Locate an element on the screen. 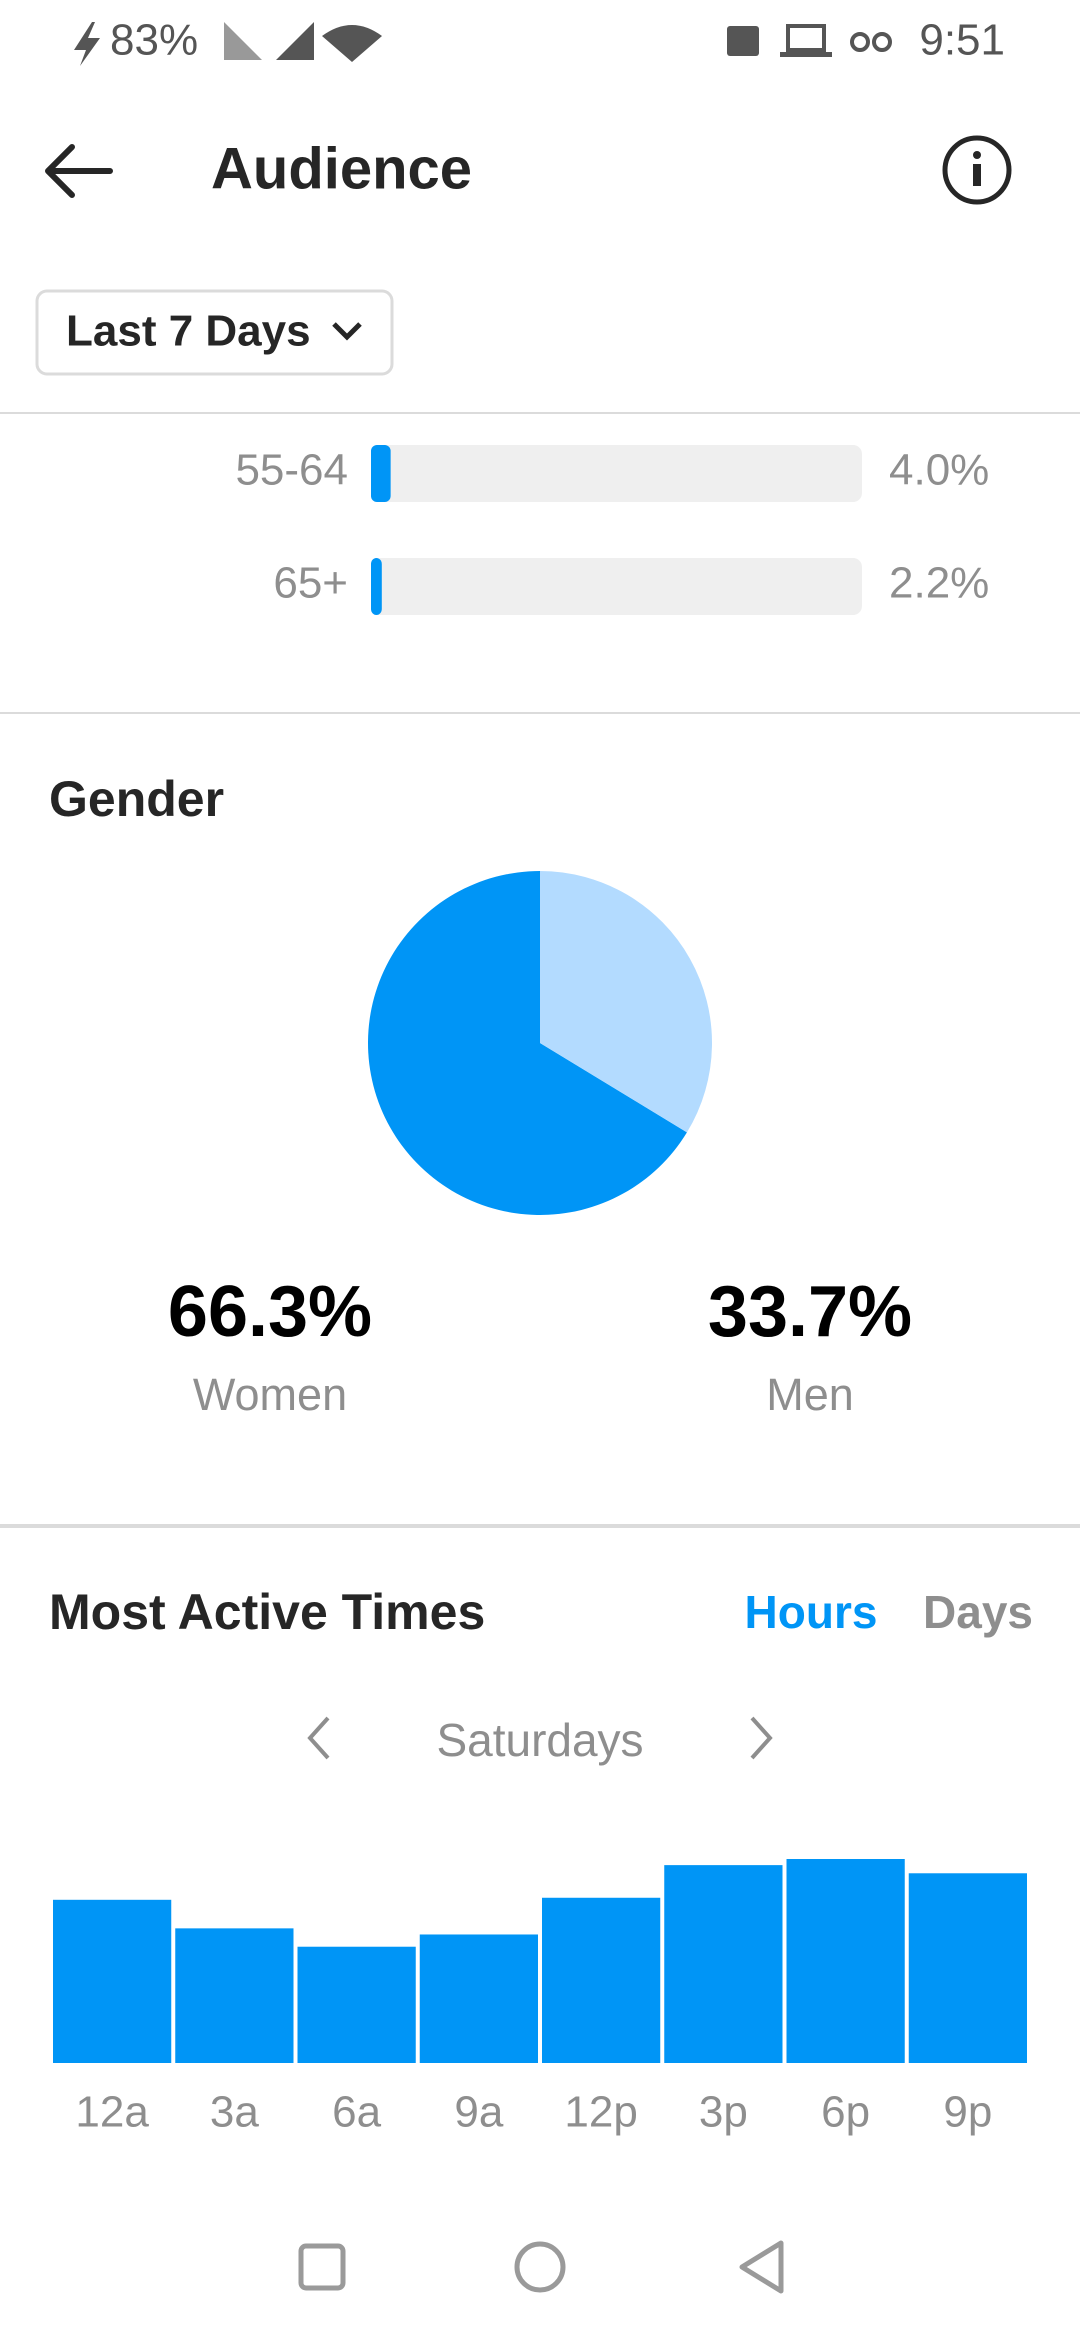 The width and height of the screenshot is (1080, 2340). info-icon is located at coordinates (977, 170).